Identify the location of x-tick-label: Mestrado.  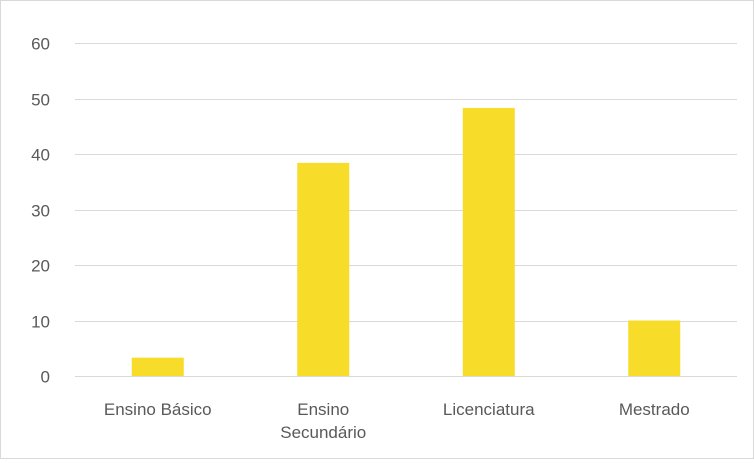
(654, 409).